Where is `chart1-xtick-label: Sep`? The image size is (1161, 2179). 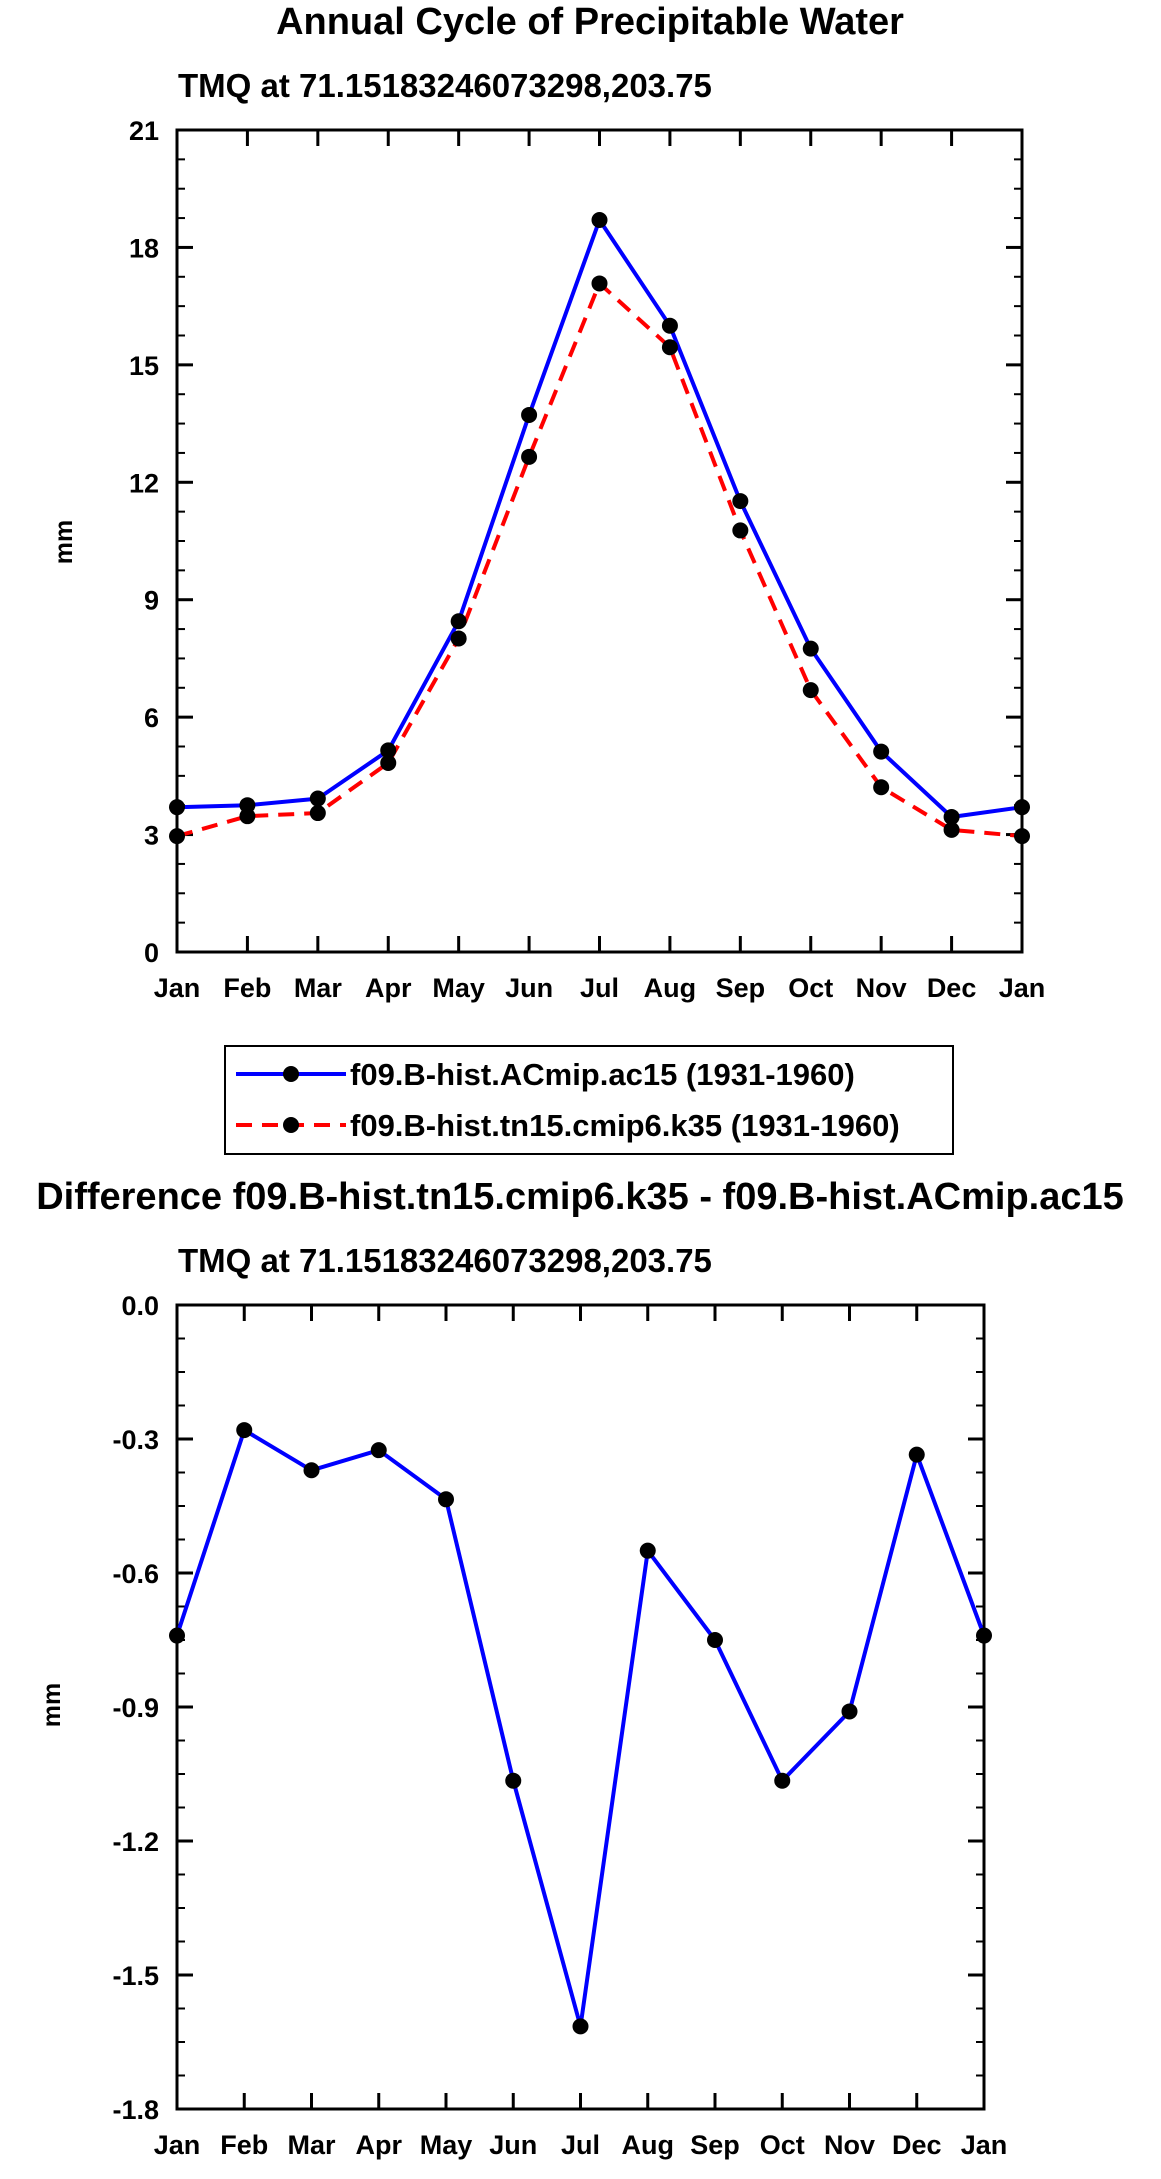
chart1-xtick-label: Sep is located at coordinates (741, 988).